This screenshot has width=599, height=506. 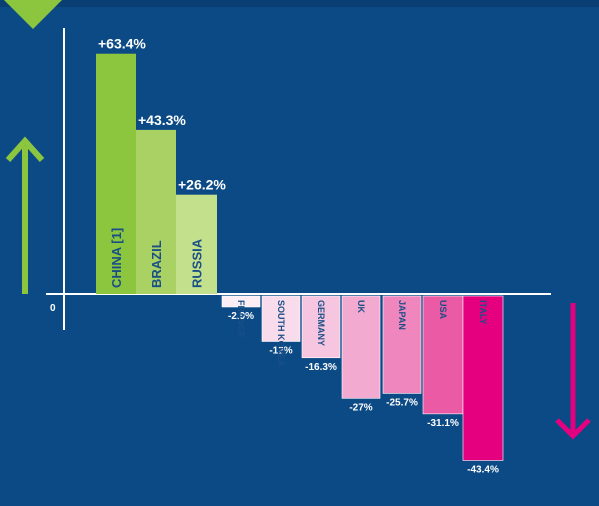 I want to click on category-label-france: FRANCE, so click(x=241, y=319).